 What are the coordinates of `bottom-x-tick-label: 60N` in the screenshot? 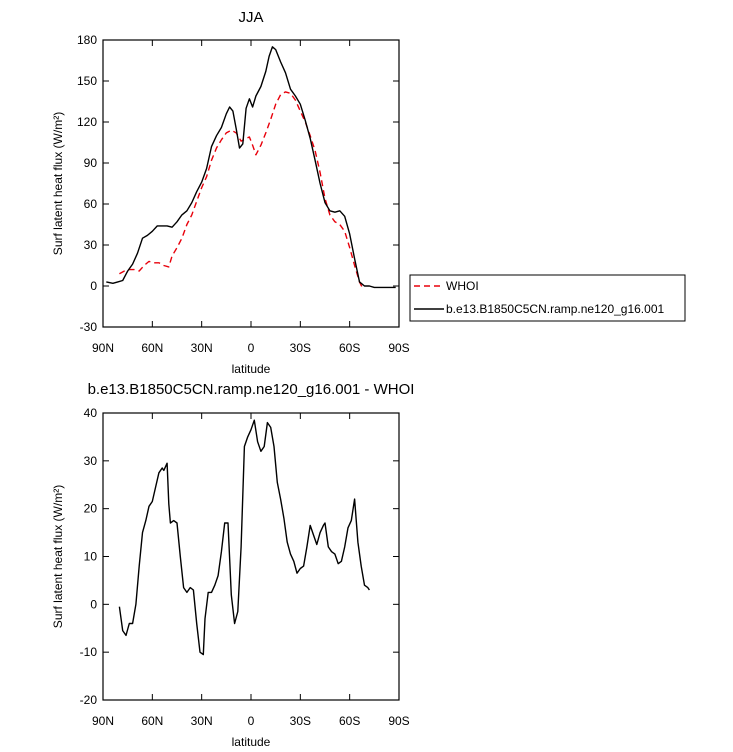 It's located at (152, 721).